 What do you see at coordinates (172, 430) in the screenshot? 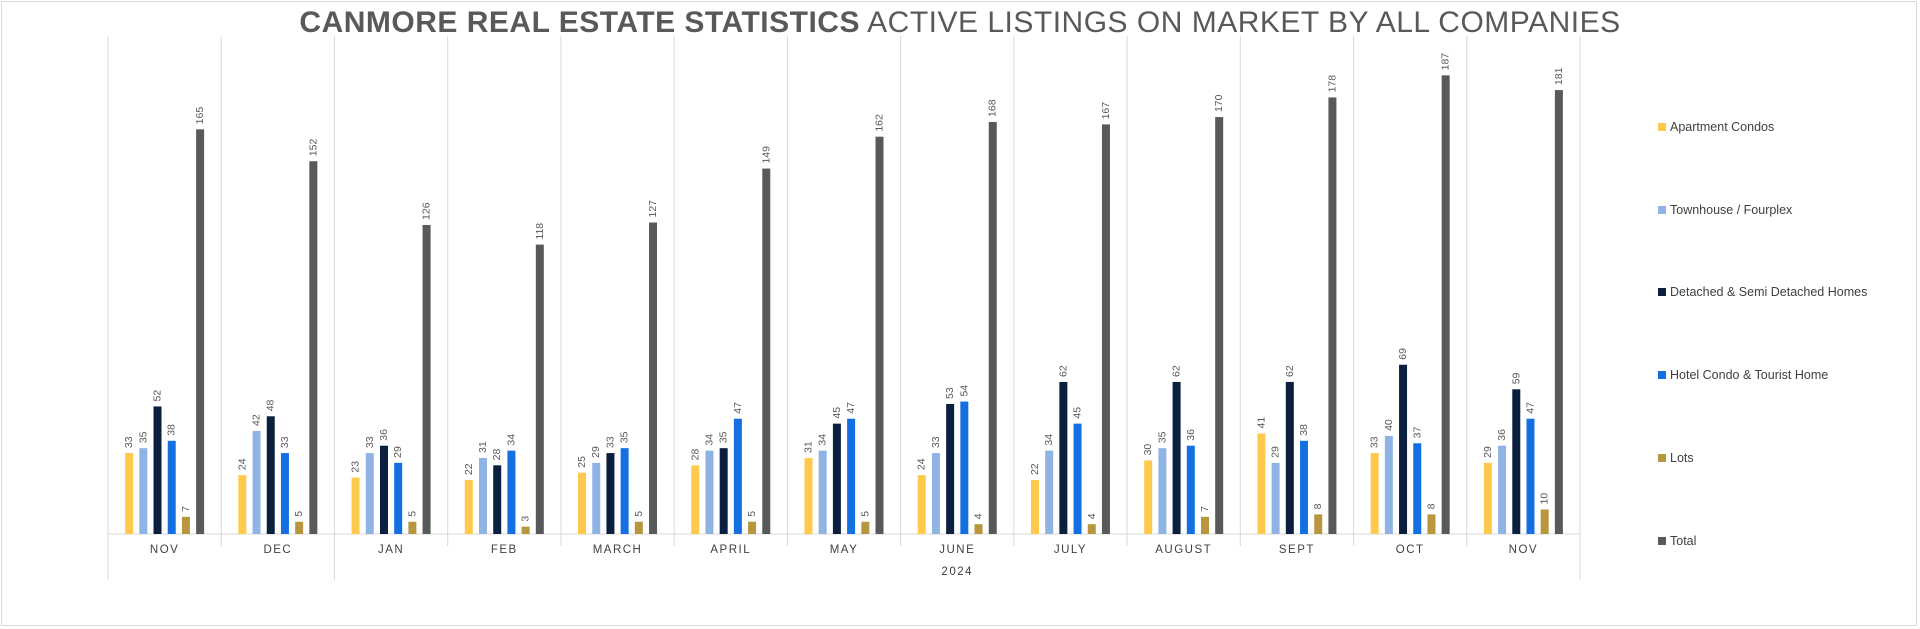
I see `data-label: 38` at bounding box center [172, 430].